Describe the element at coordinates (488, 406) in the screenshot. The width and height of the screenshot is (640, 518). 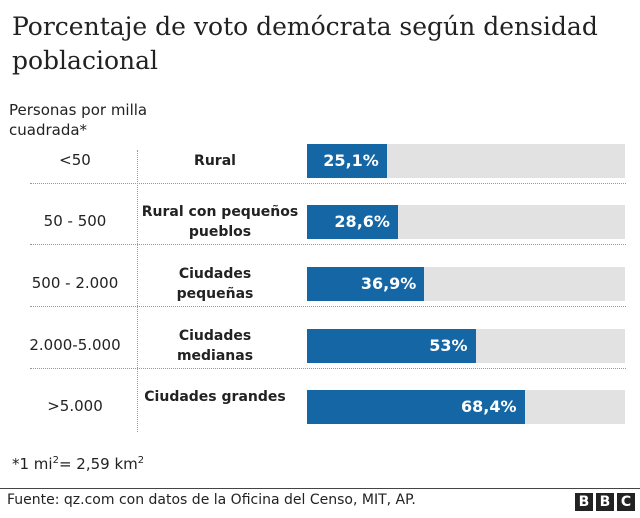
I see `bar-value-label: 68,4%` at that location.